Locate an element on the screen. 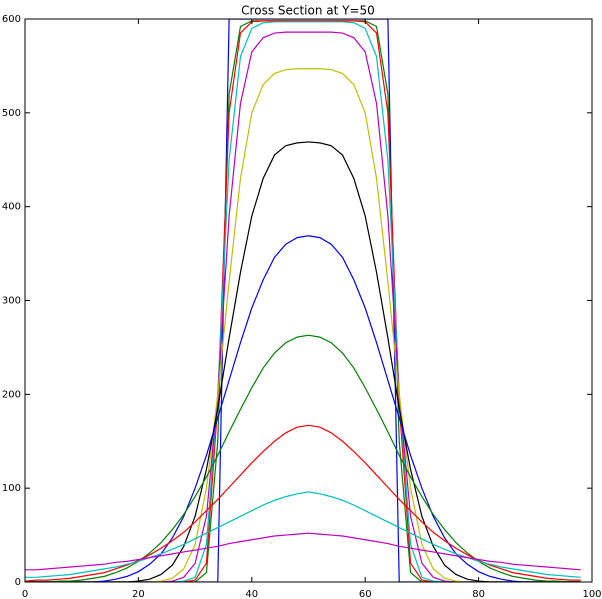 This screenshot has height=599, width=602. y-tick-label: 400 is located at coordinates (11, 207).